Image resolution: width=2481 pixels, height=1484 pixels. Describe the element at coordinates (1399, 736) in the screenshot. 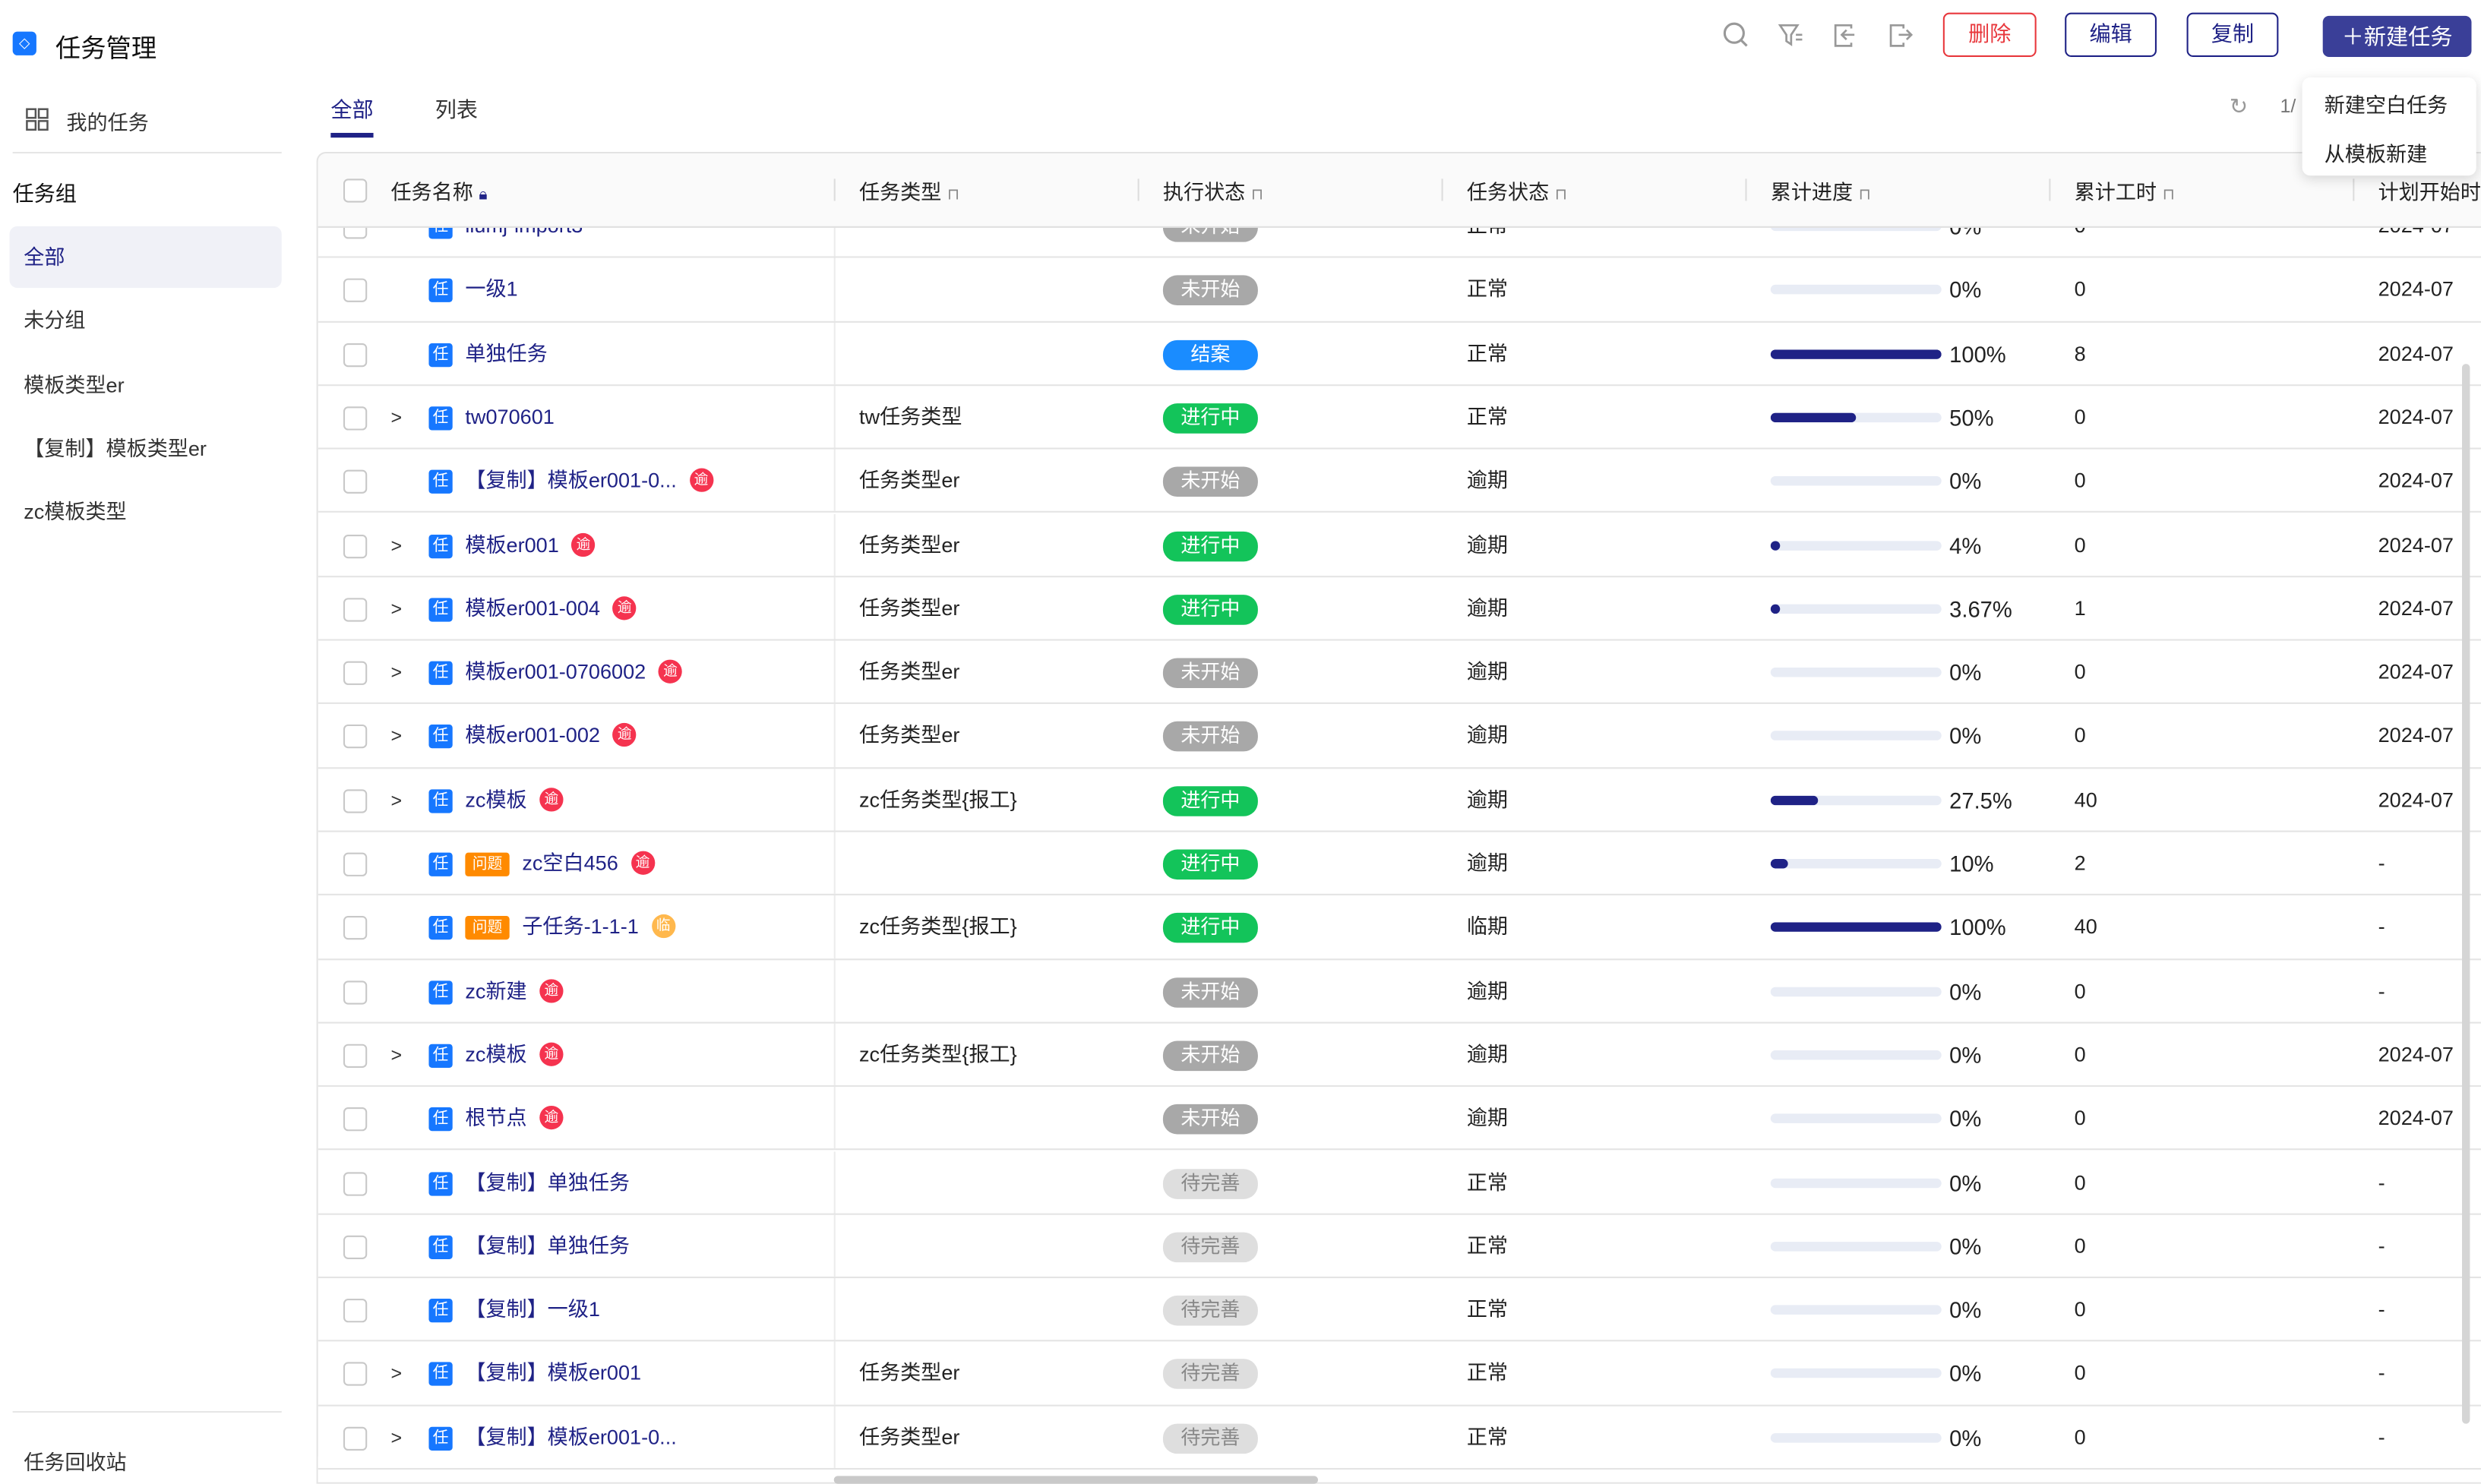

I see `table-row: > 任模板er001-002 逾 任务类型er 未开始 逾期 0% 0 2024-07` at that location.